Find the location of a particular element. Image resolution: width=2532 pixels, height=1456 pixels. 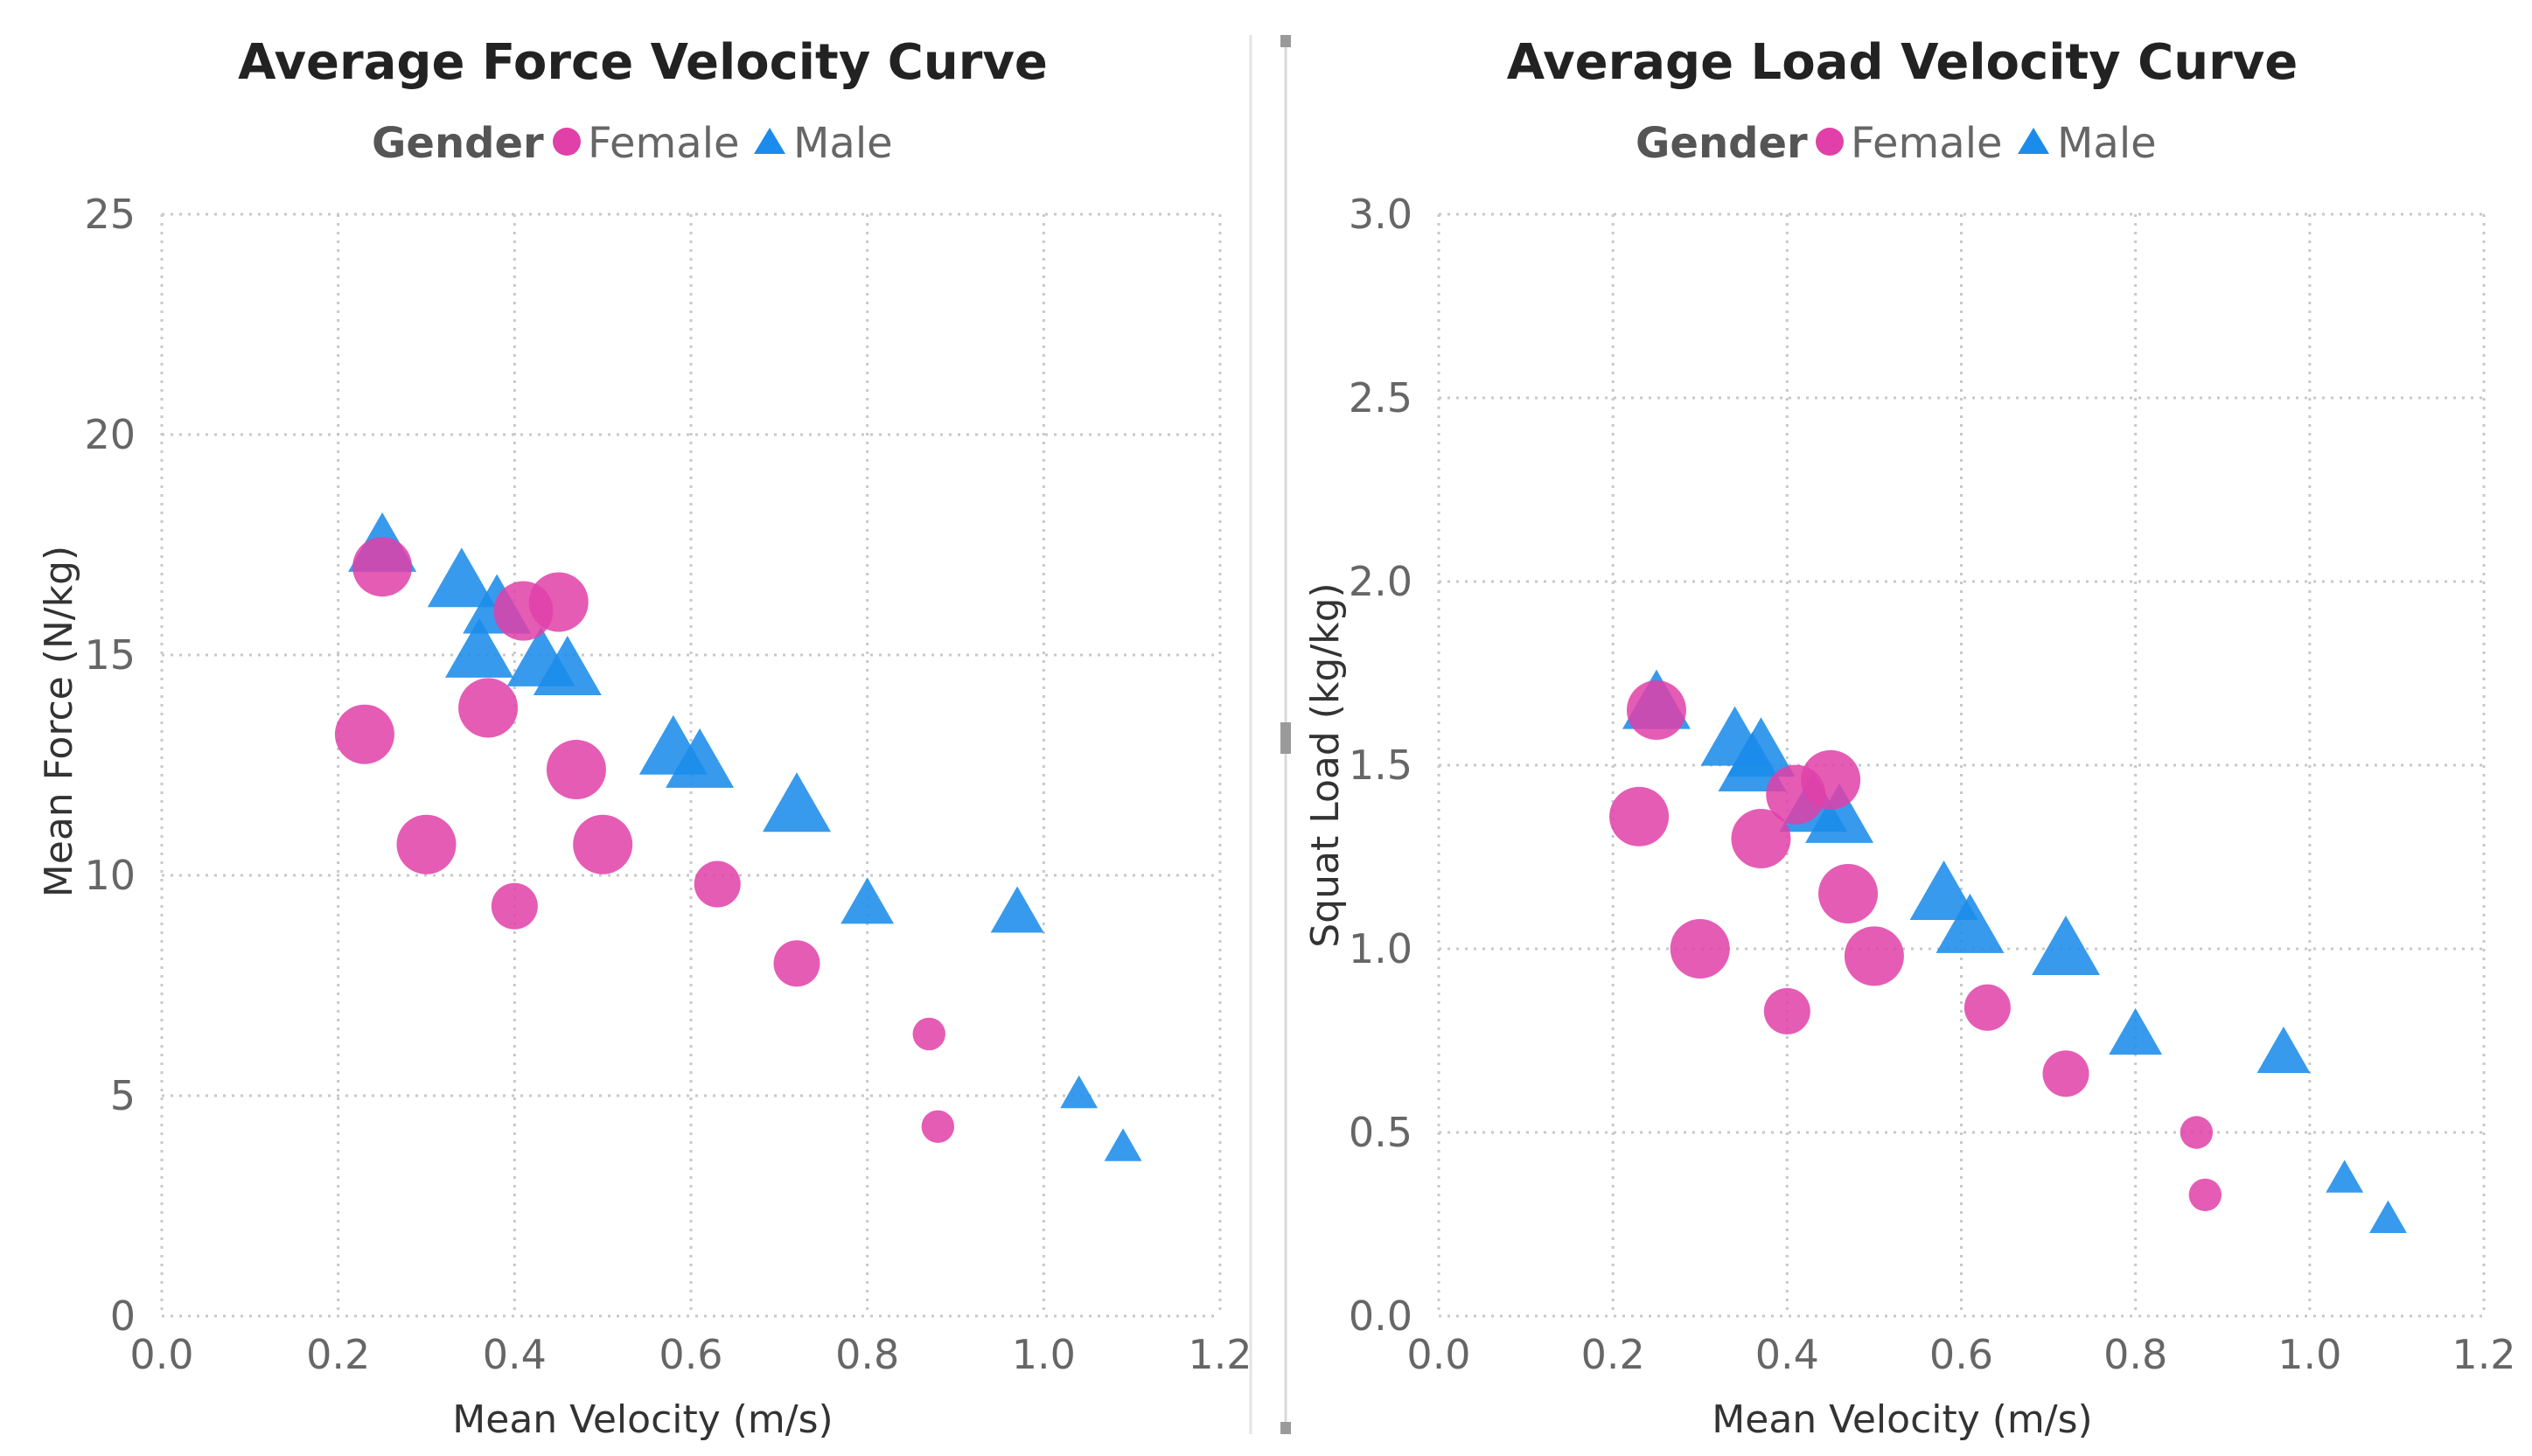

y-axis-ticks: 0.0 0.5 1.0 1.5 2.0 2.5 3.0 is located at coordinates (1380, 765).